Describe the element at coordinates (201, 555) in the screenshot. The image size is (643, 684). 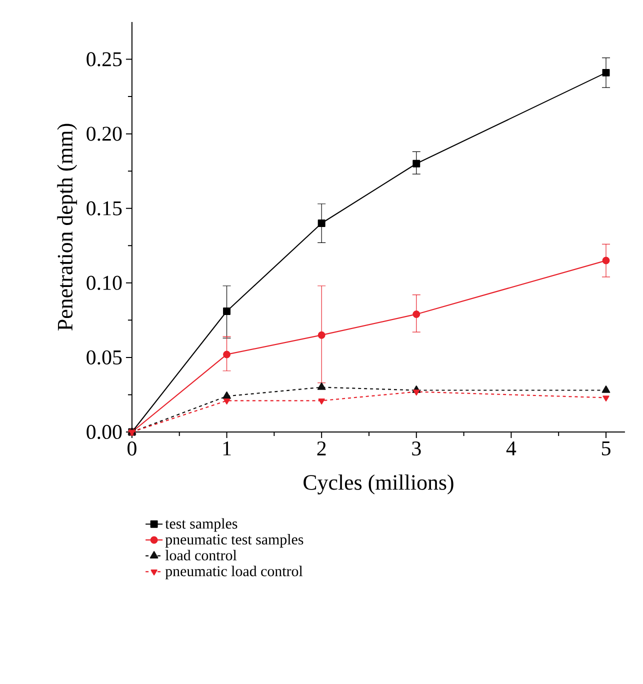
I see `legend-label: load control` at that location.